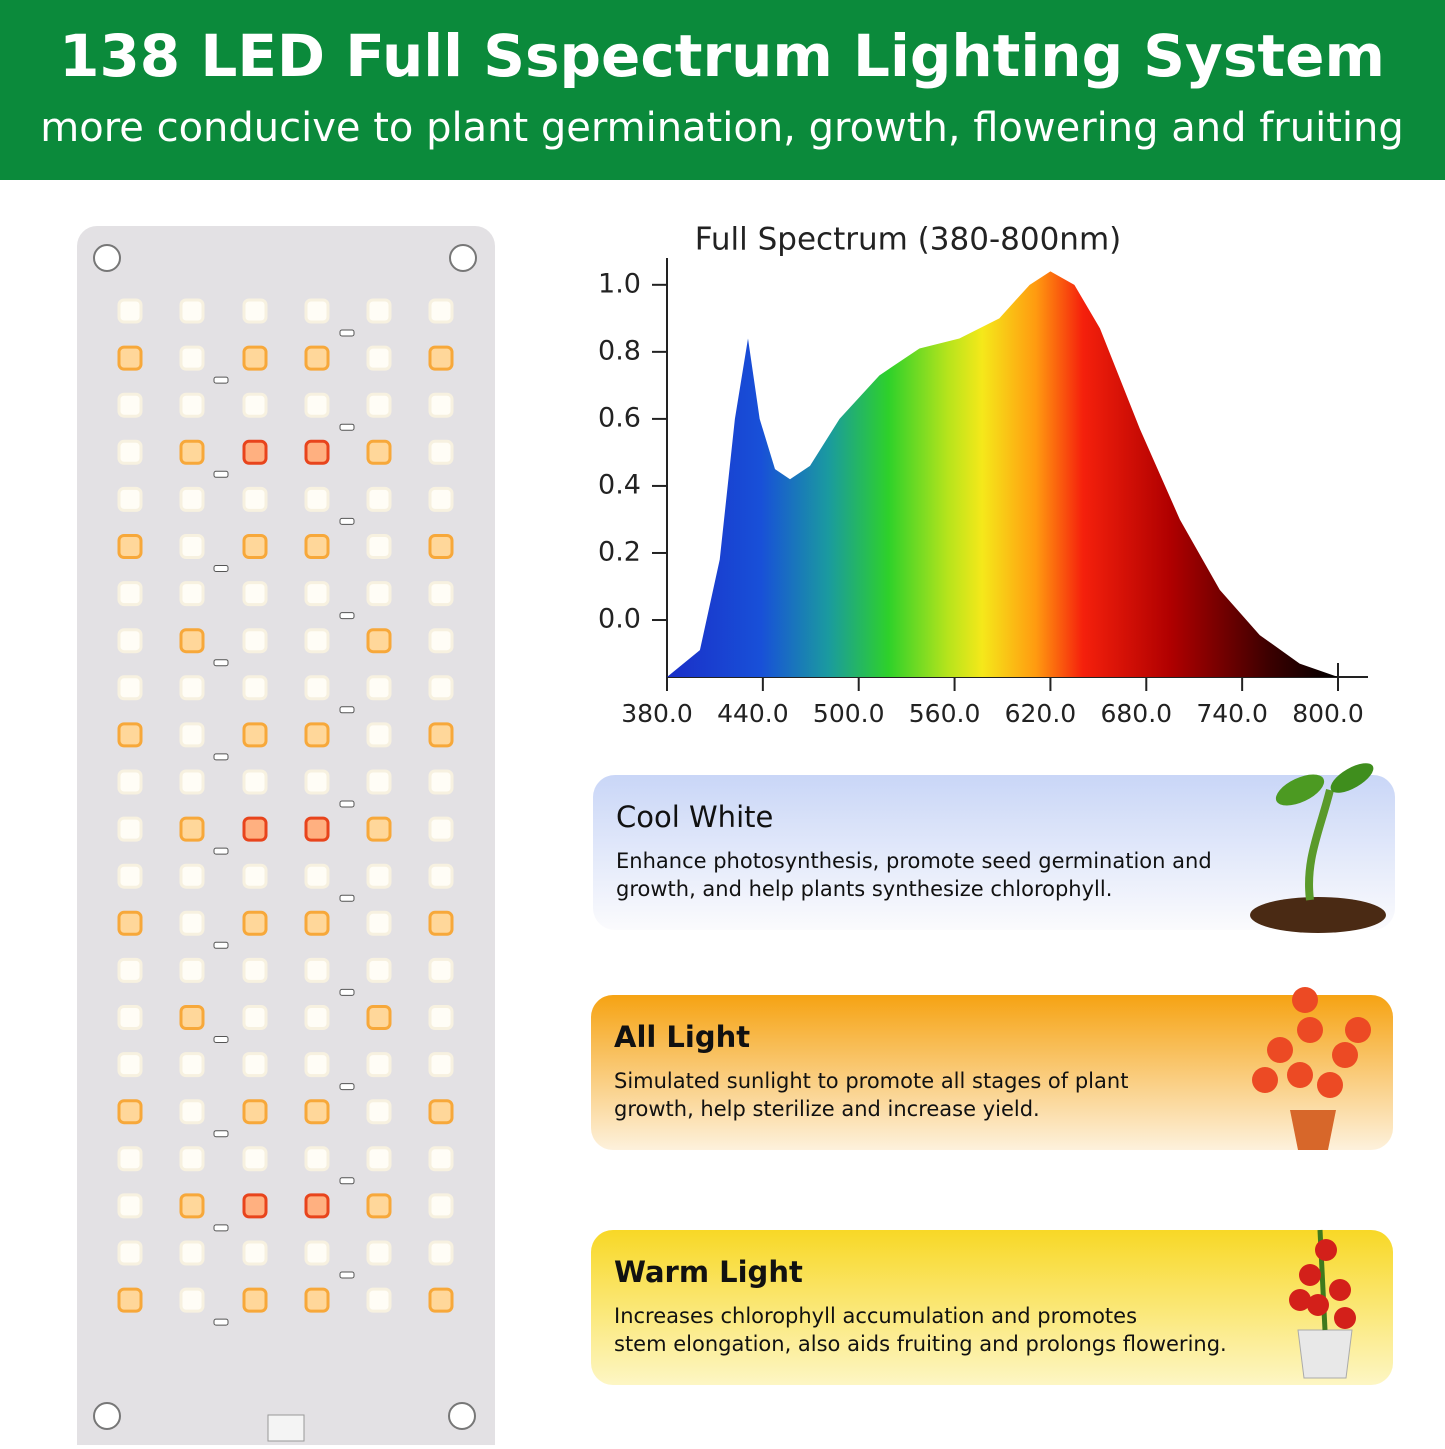 The width and height of the screenshot is (1445, 1449). I want to click on x-tick-label: 620.0, so click(1041, 713).